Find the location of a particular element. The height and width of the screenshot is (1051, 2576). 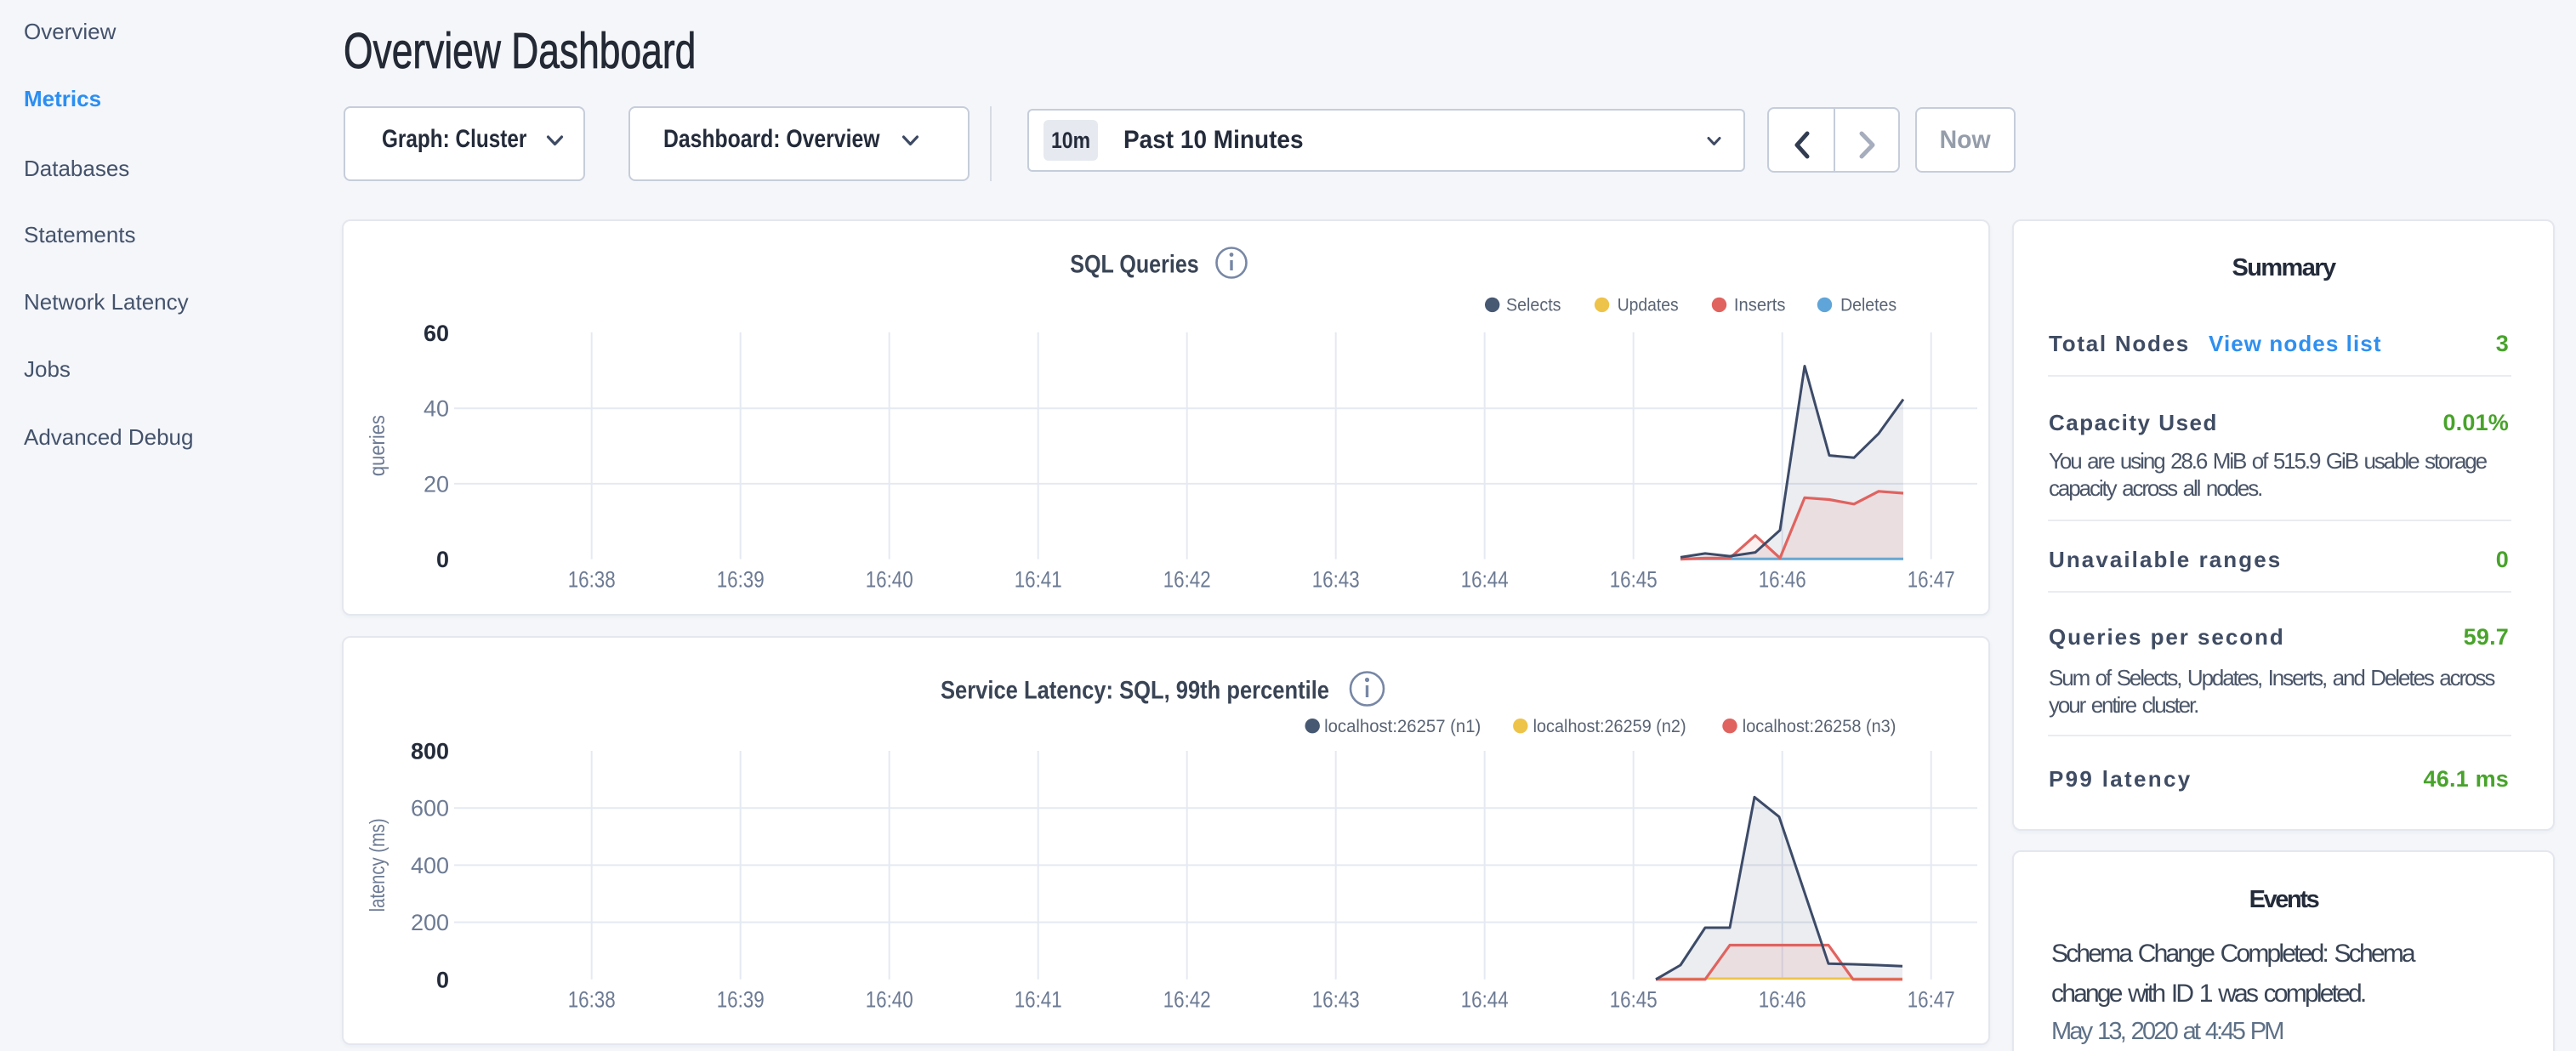

svg-text: Selects is located at coordinates (1533, 305).